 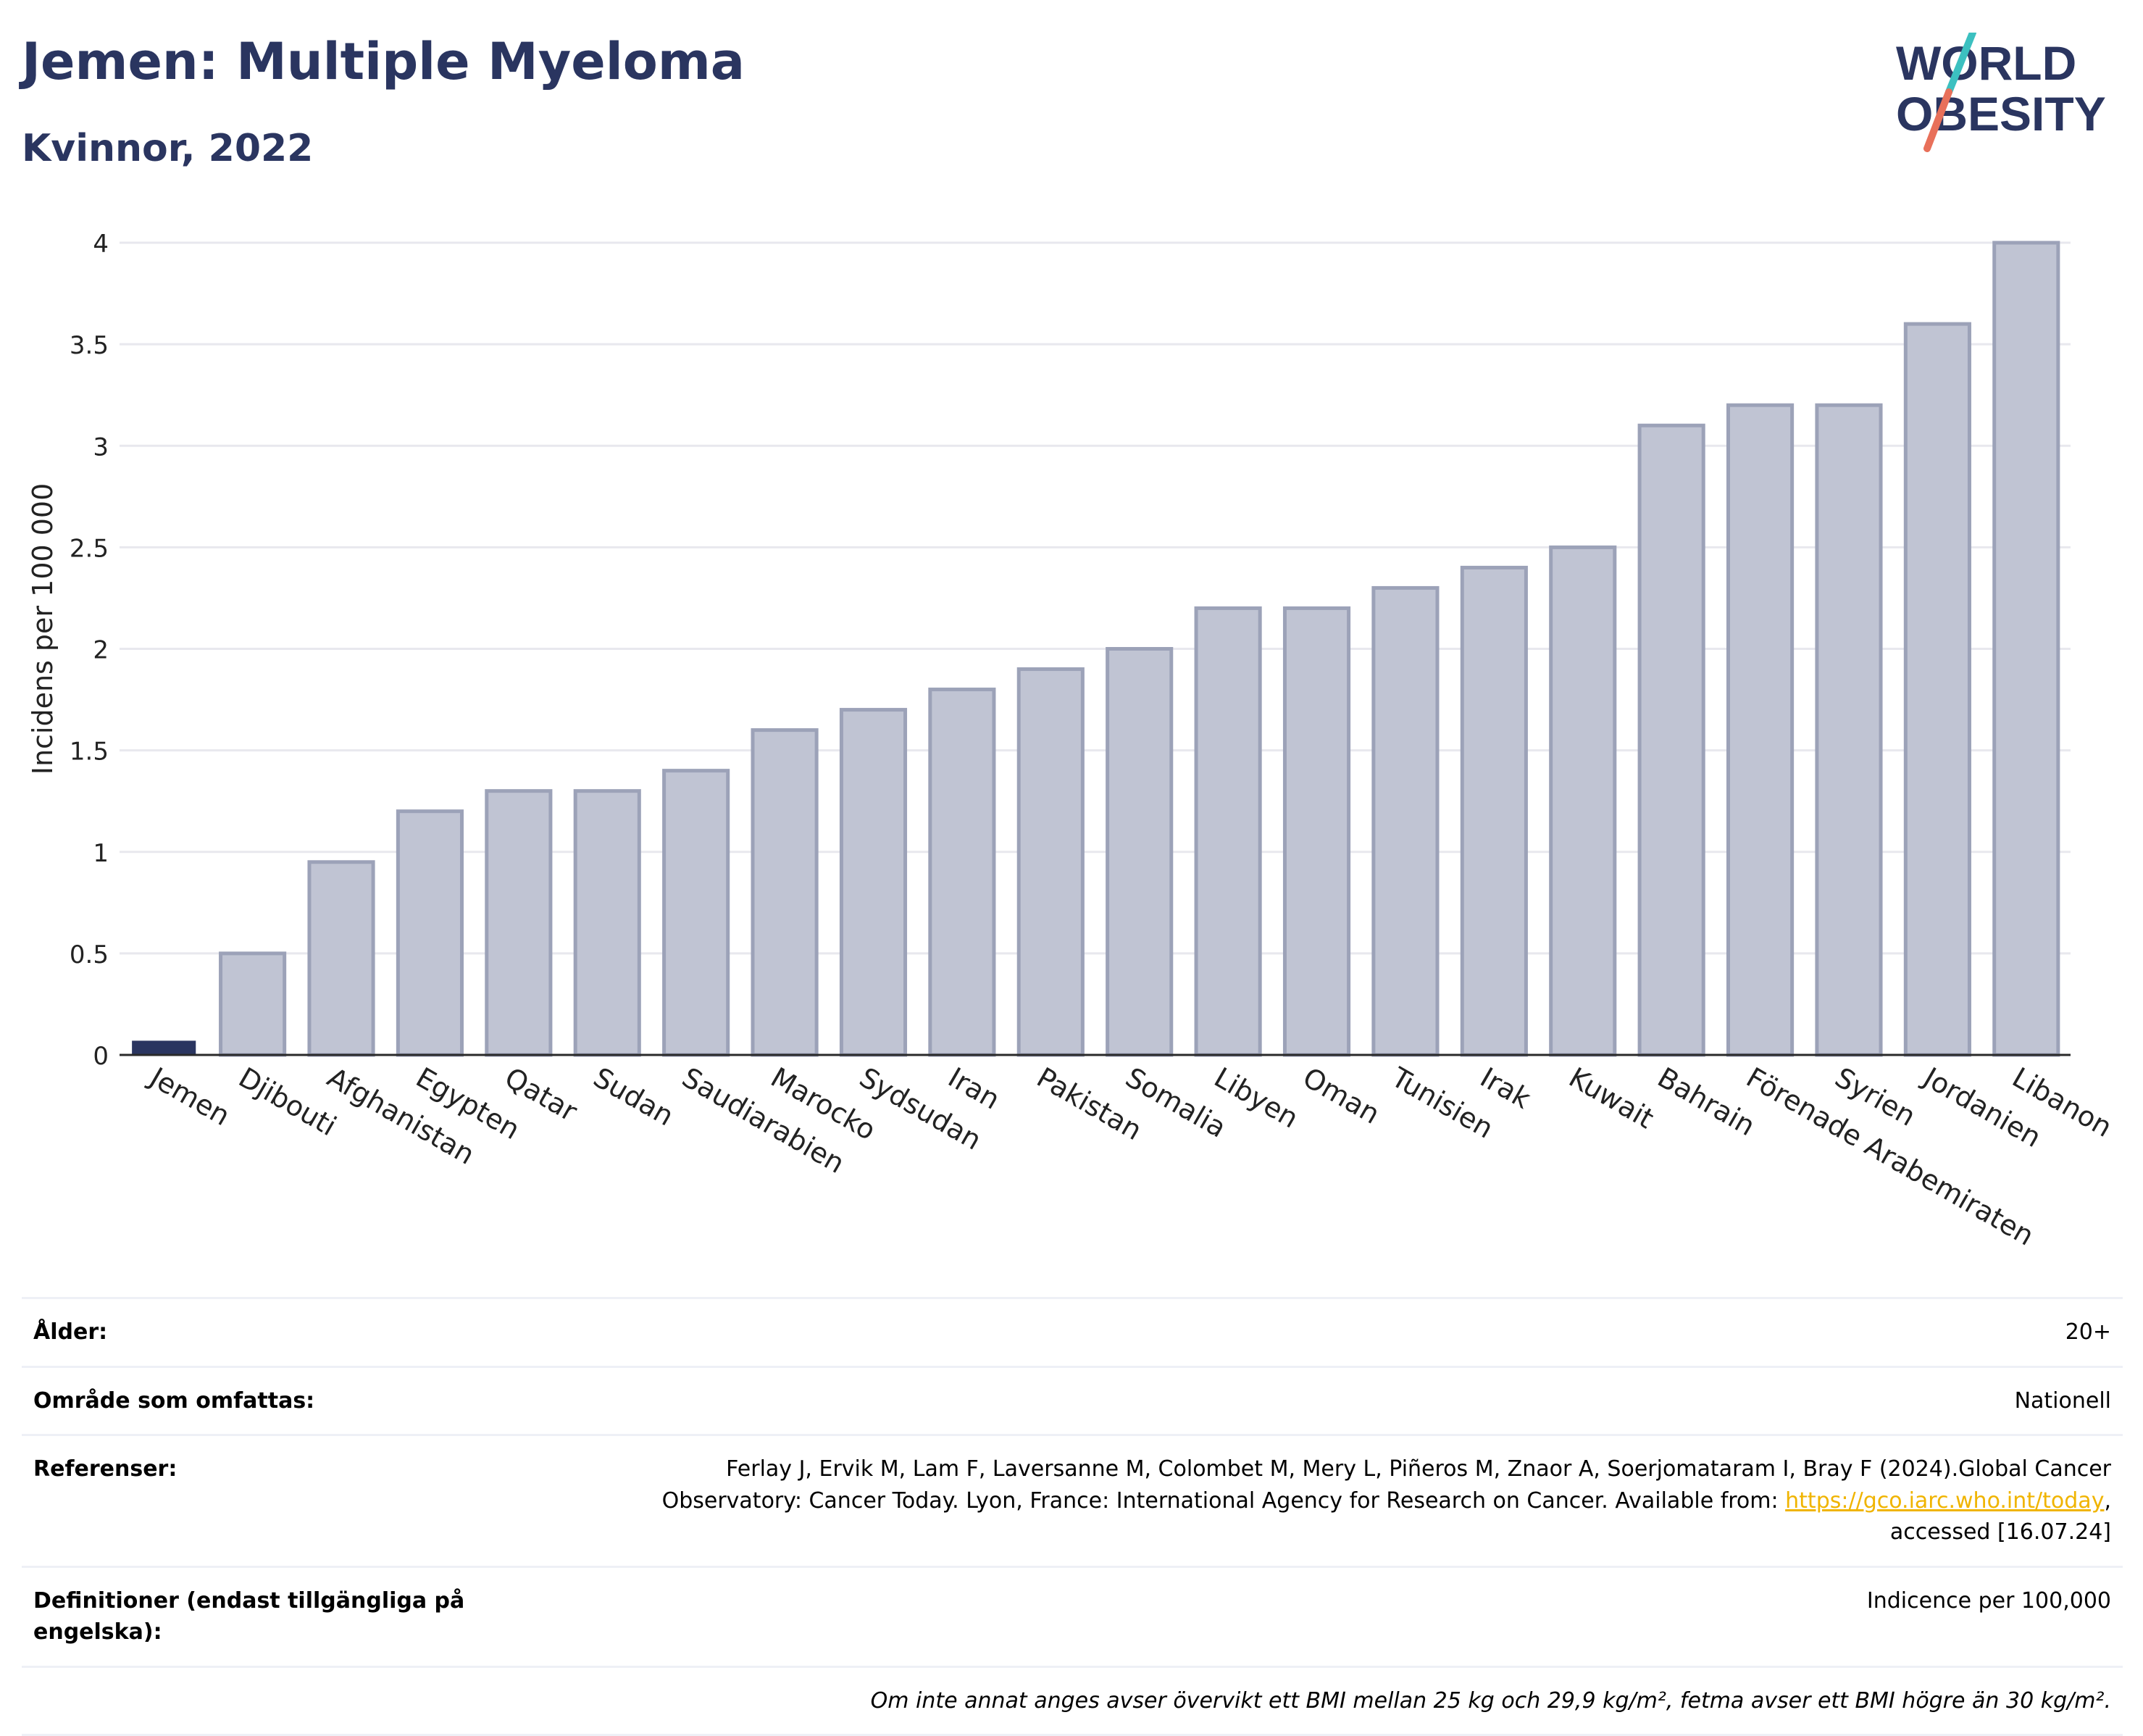 I want to click on y-tick-label: 0.5, so click(x=89, y=954).